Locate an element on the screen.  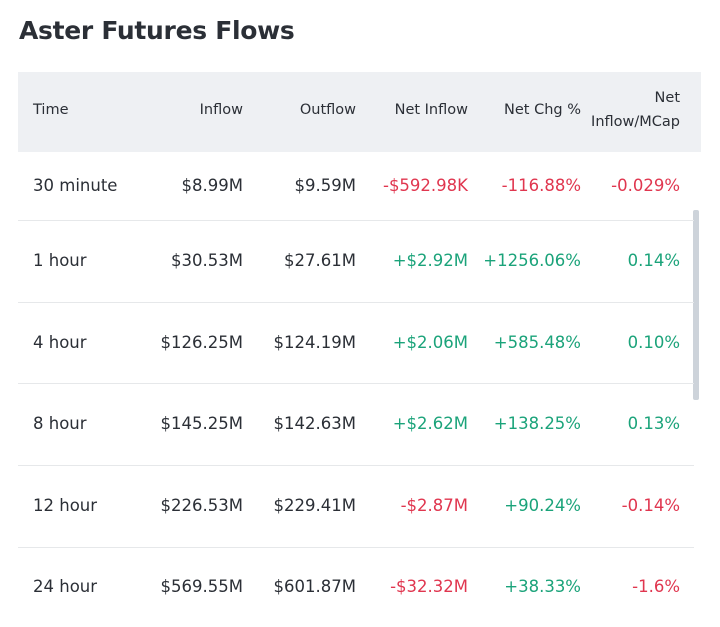
table-cell: +$2.62M is located at coordinates (430, 423).